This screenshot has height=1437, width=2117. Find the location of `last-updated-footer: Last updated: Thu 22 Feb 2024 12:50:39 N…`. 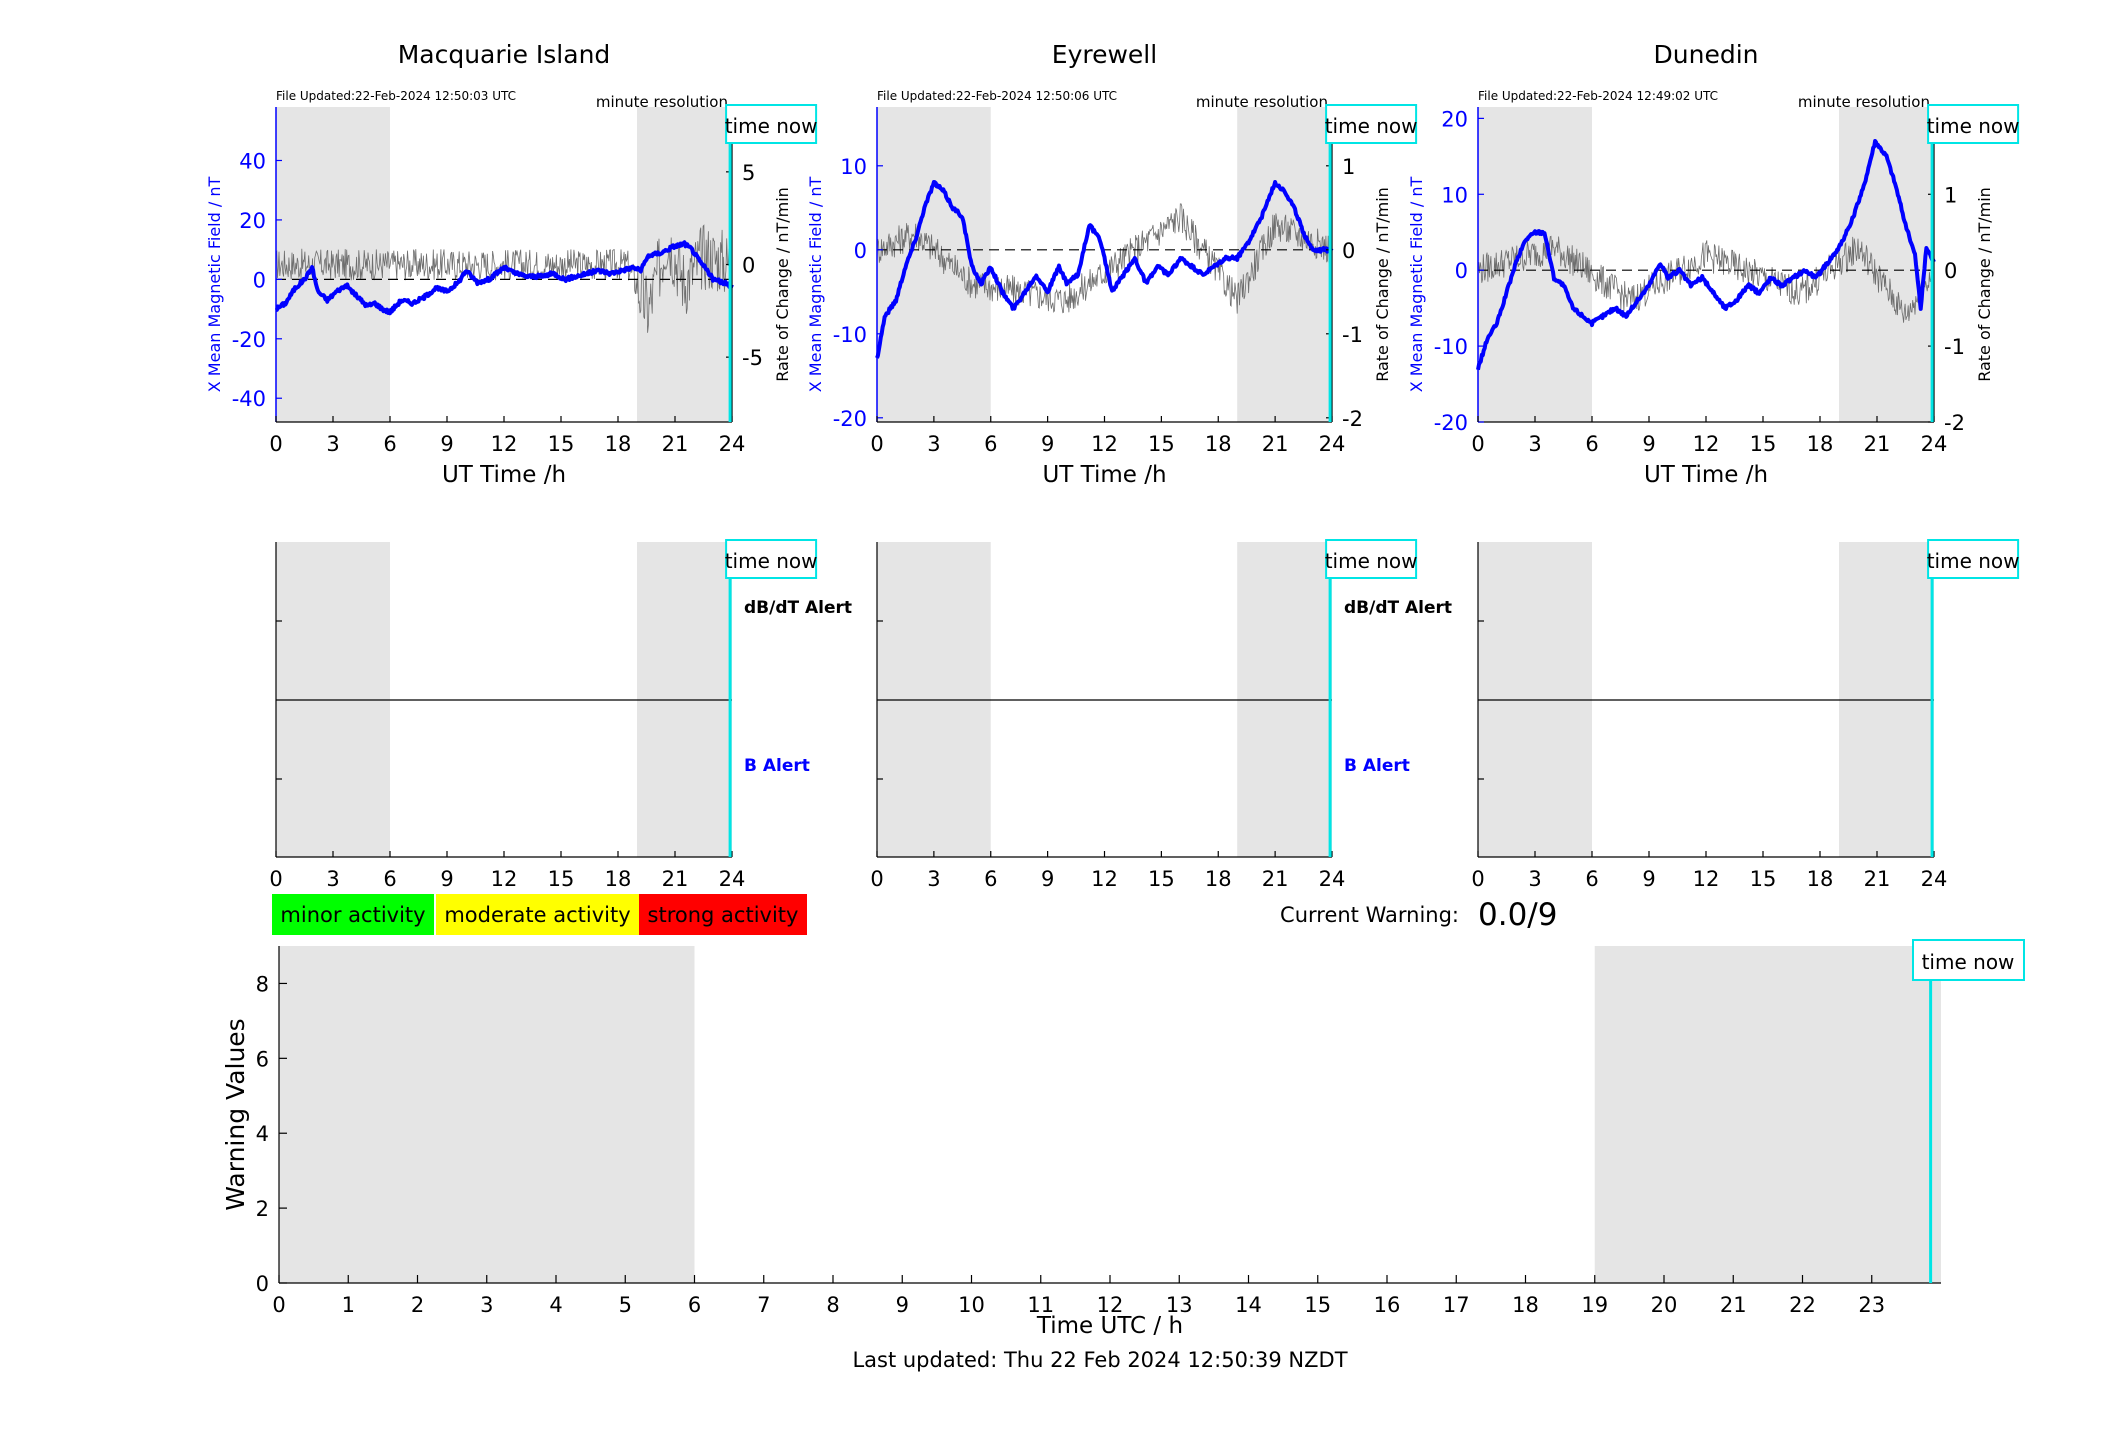

last-updated-footer: Last updated: Thu 22 Feb 2024 12:50:39 N… is located at coordinates (1099, 1360).